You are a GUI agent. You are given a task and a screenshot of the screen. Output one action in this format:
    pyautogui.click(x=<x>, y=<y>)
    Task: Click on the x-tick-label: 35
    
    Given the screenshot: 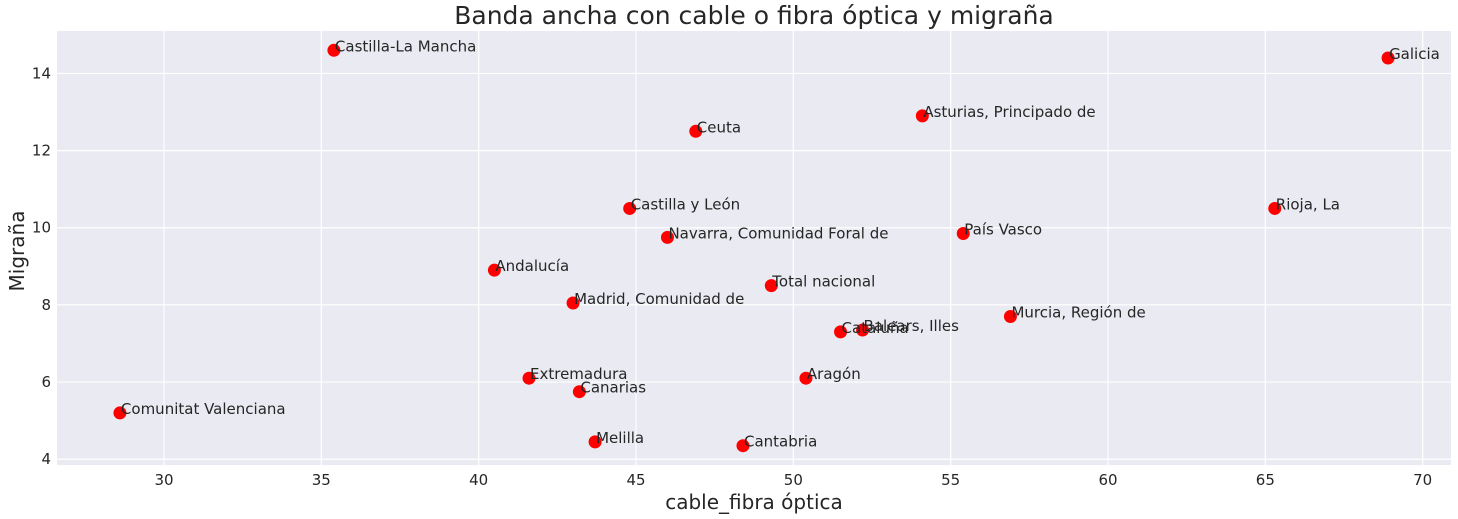 What is the action you would take?
    pyautogui.click(x=321, y=480)
    